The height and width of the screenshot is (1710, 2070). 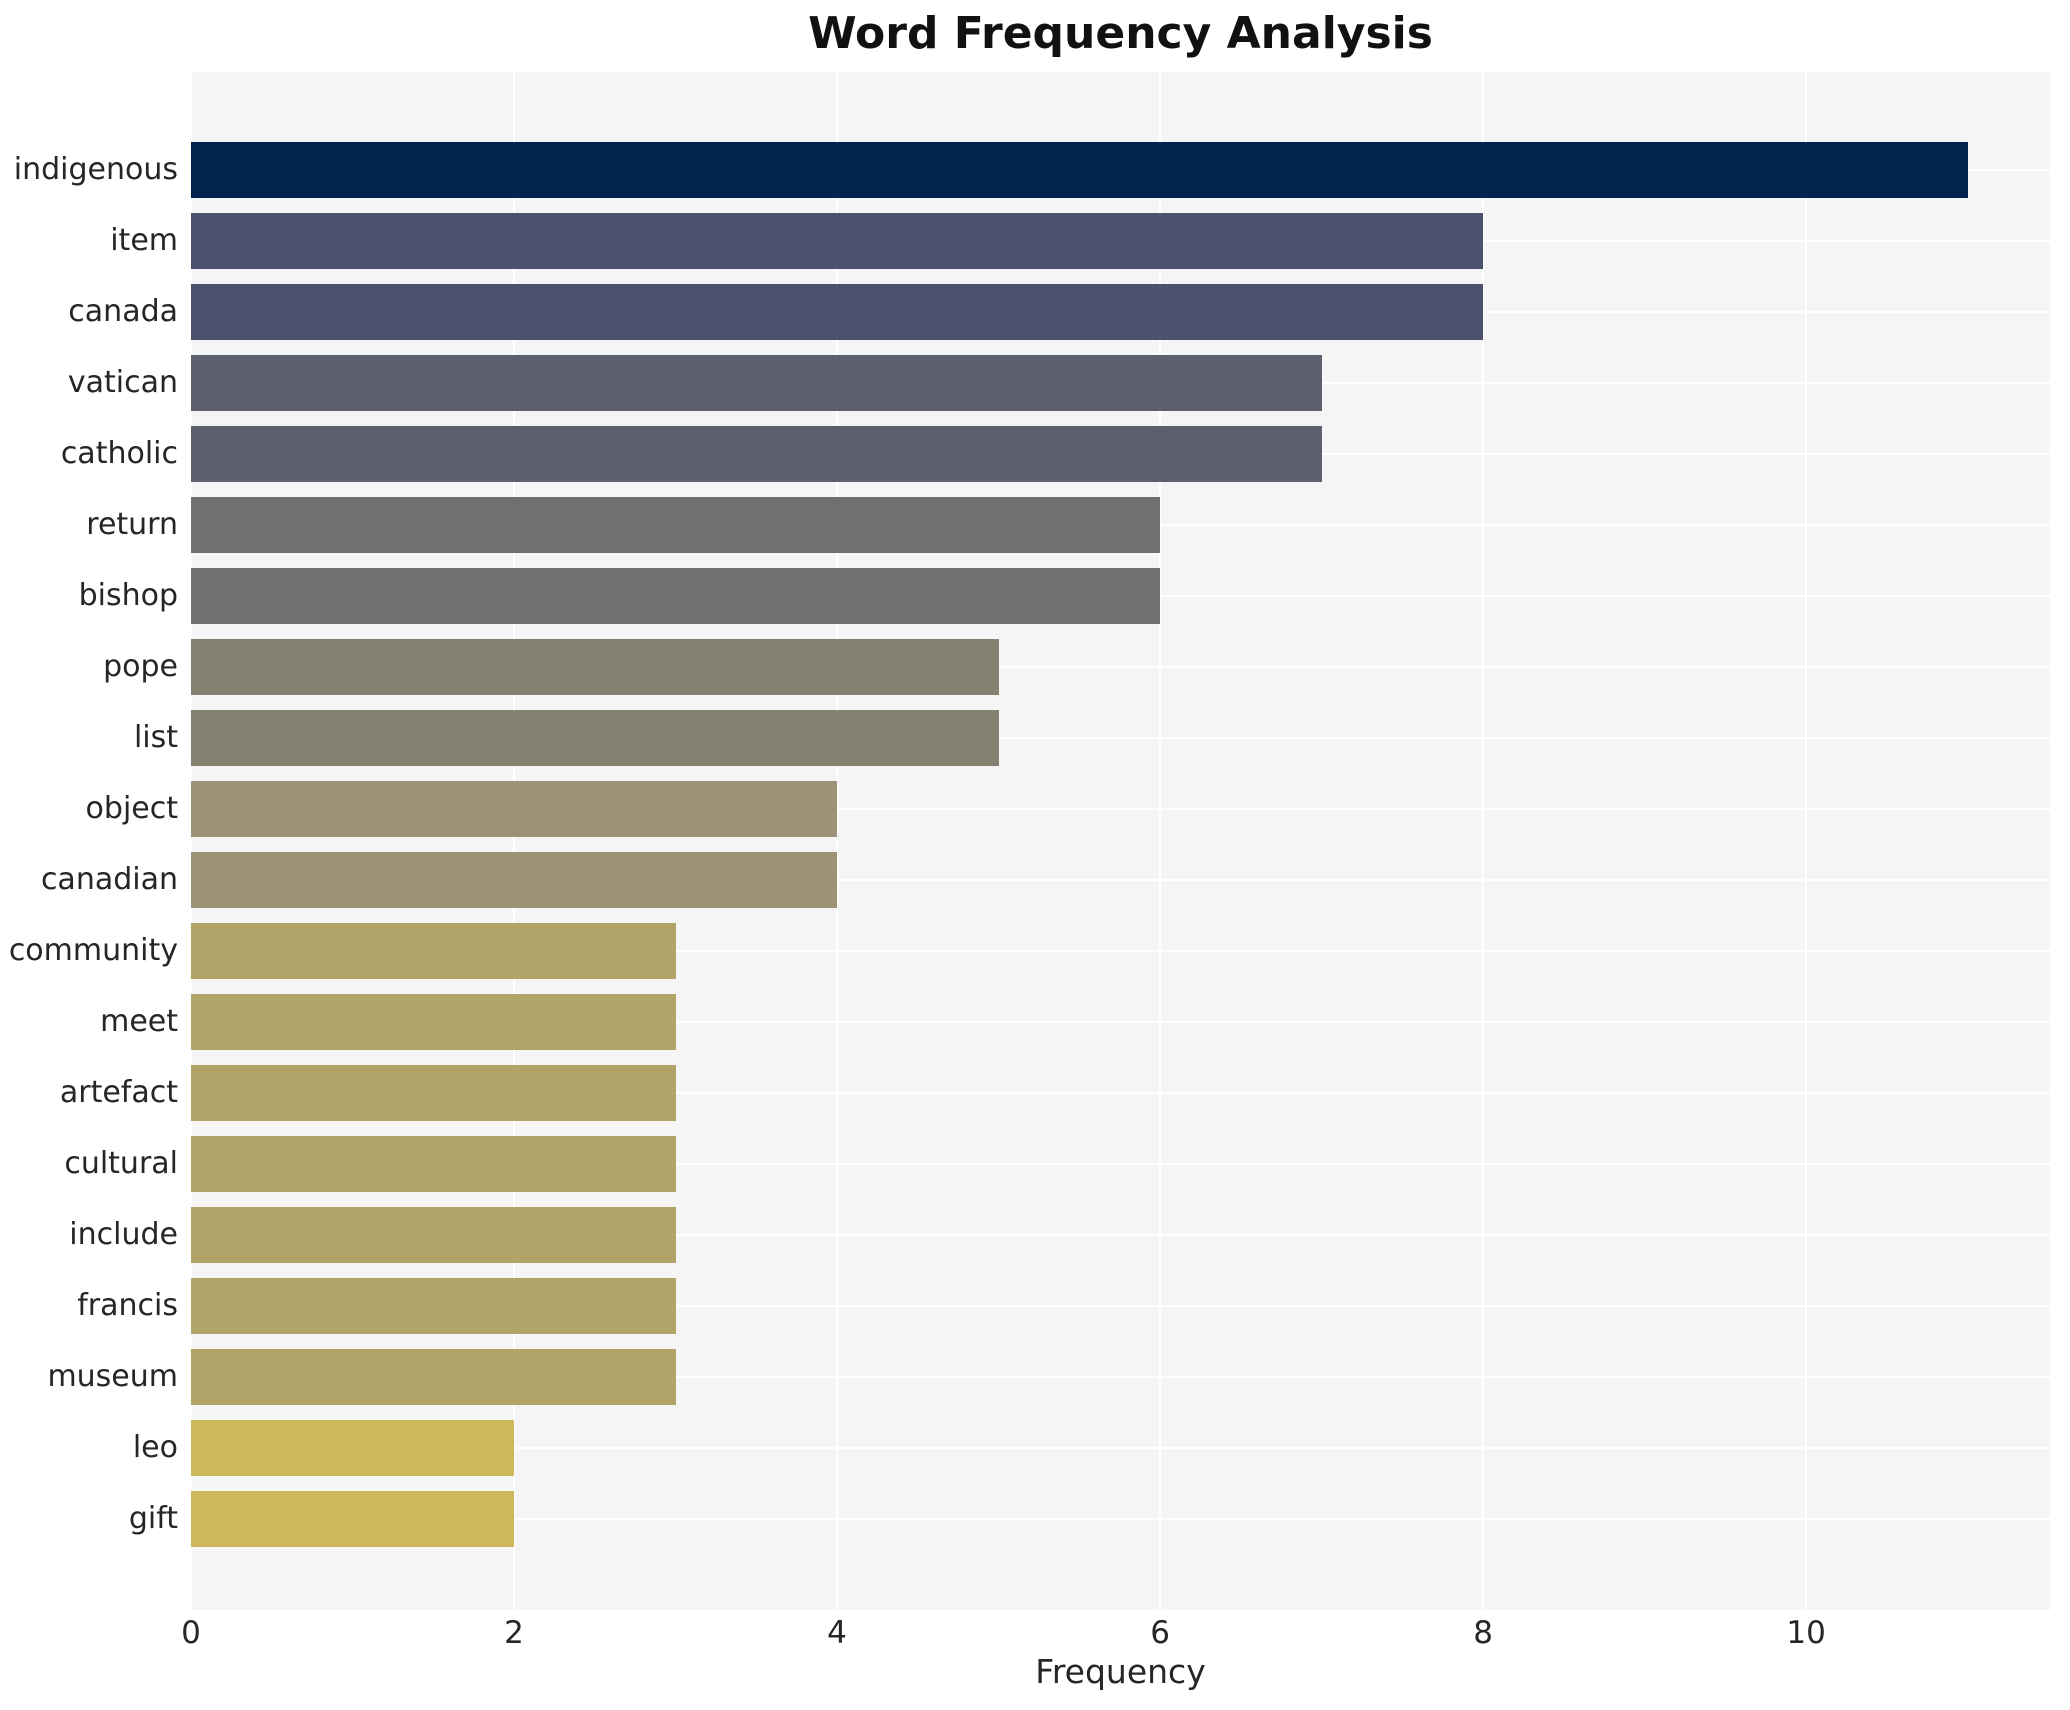 What do you see at coordinates (155, 1447) in the screenshot?
I see `y-axis-label-leo: leo` at bounding box center [155, 1447].